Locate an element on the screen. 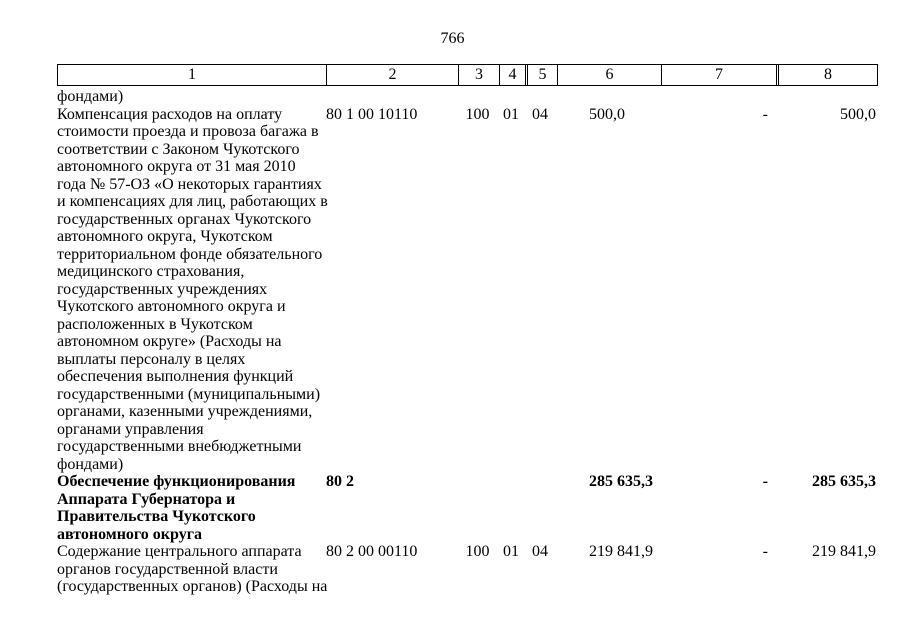 This screenshot has width=905, height=640. column-header-6: 6 is located at coordinates (609, 75).